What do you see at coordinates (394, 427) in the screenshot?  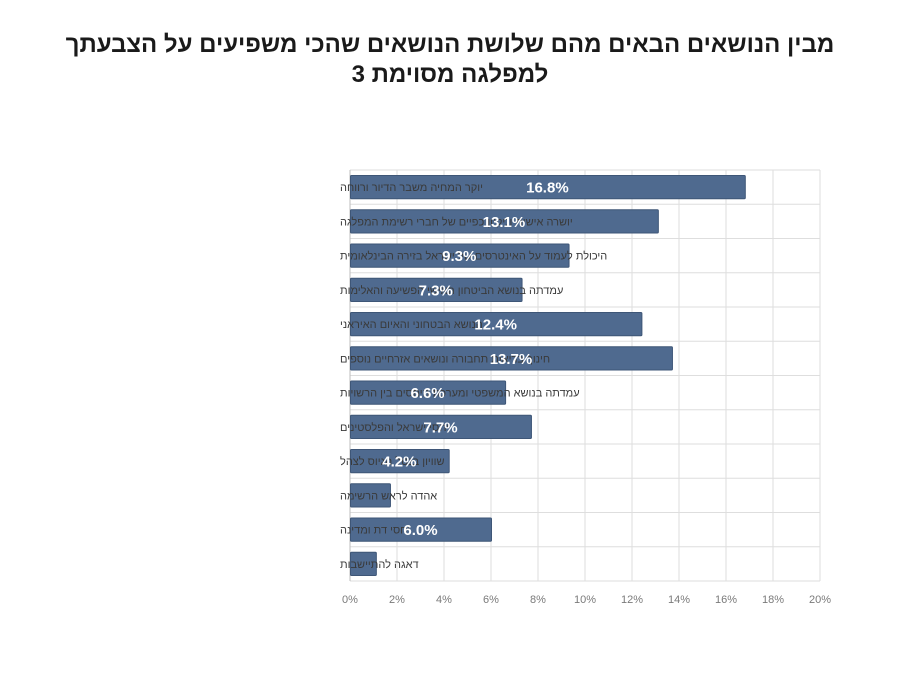 I see `category-label: יחסי ישראל והפלסטינים` at bounding box center [394, 427].